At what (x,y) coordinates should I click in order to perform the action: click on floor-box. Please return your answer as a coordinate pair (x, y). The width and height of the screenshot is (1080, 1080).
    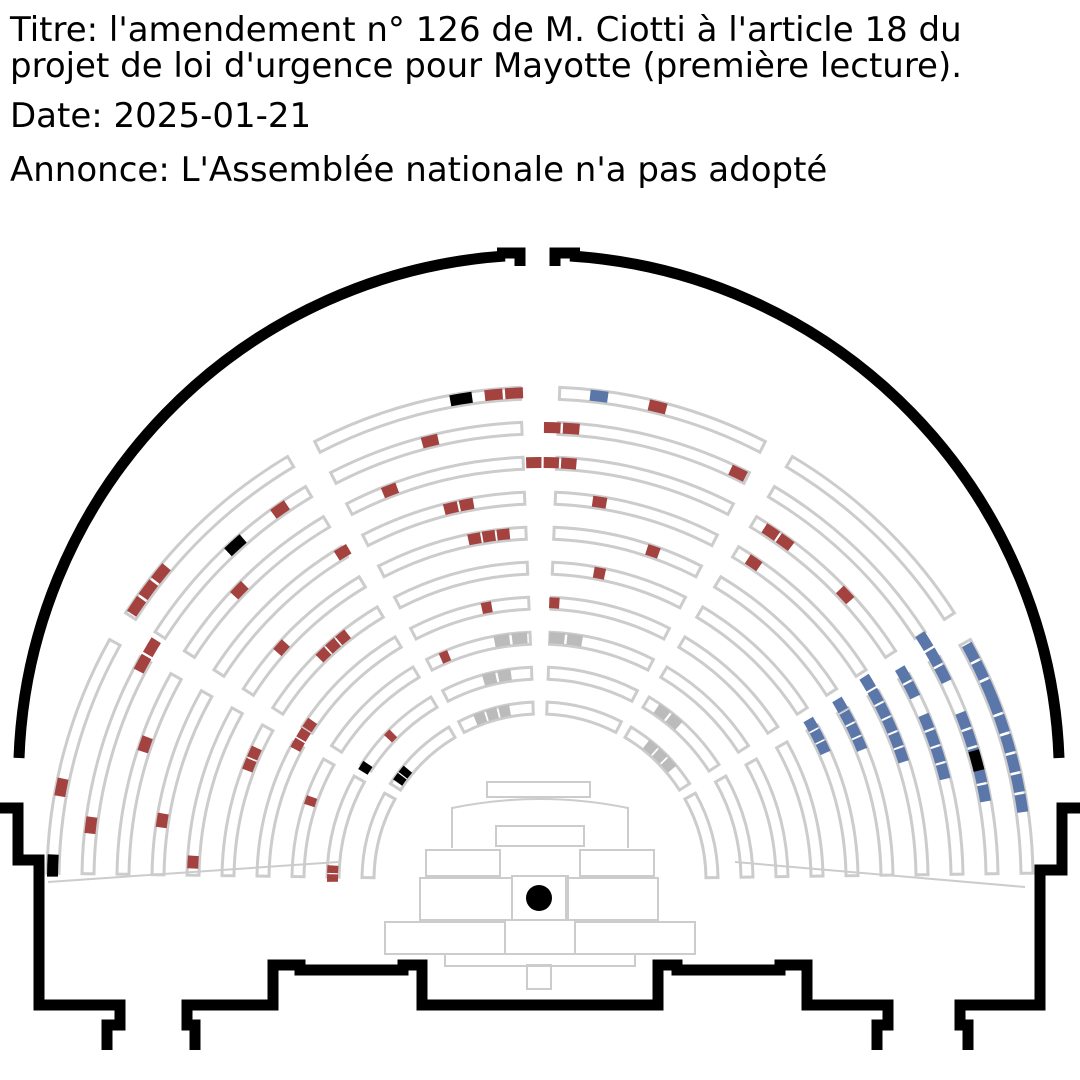
    Looking at the image, I should click on (539, 977).